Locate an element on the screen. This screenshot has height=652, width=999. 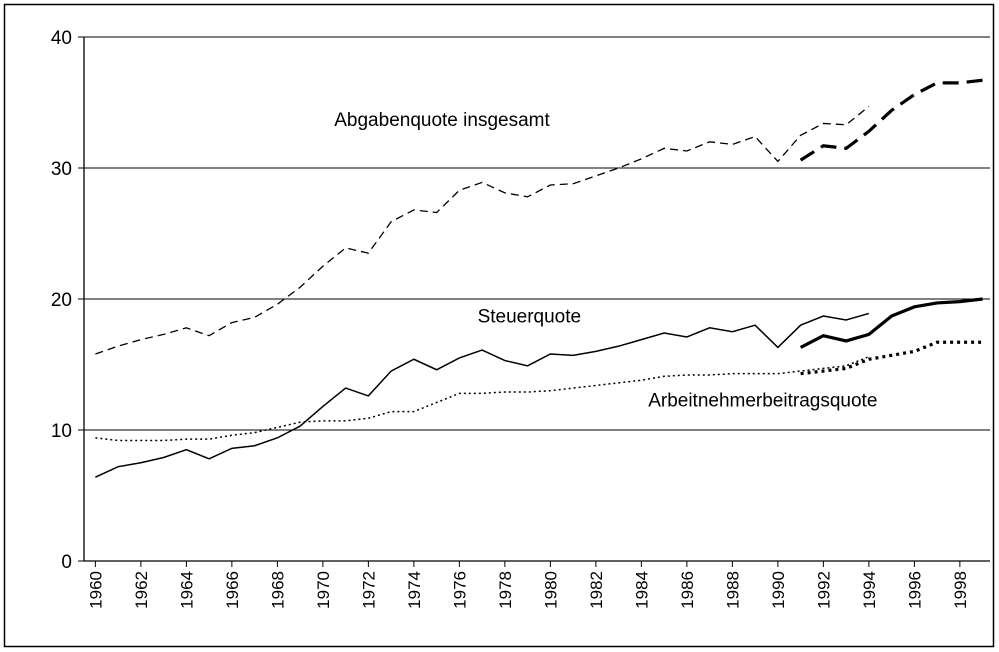
x-tick-label: 1966 is located at coordinates (232, 590).